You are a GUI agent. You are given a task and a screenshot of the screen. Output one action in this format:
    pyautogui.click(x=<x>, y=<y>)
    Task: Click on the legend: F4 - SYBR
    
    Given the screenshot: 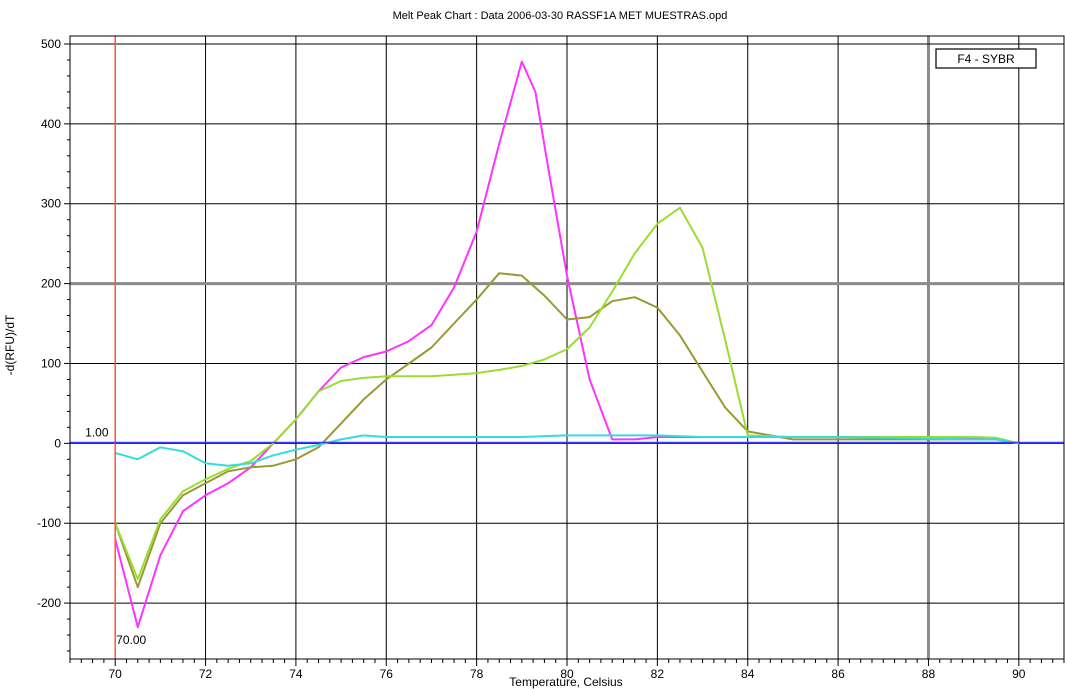 What is the action you would take?
    pyautogui.click(x=986, y=58)
    